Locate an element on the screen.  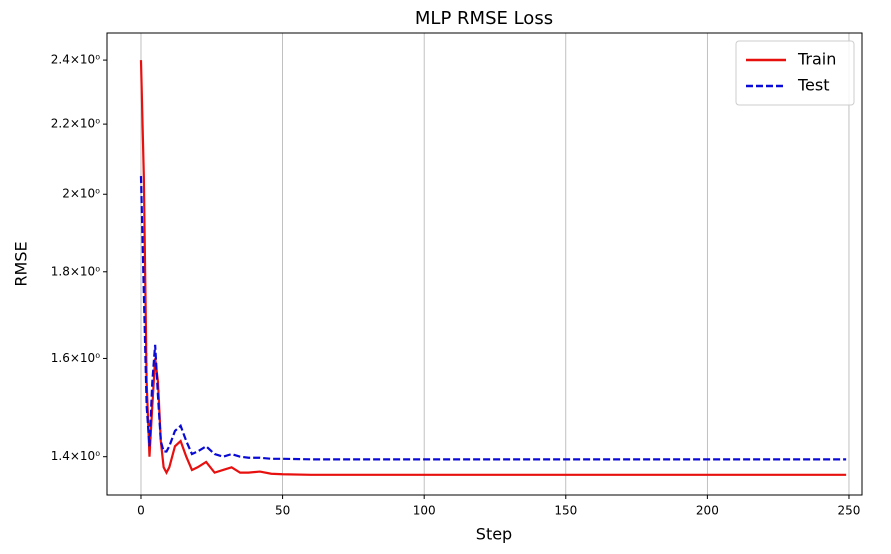
legend-box is located at coordinates (795, 73).